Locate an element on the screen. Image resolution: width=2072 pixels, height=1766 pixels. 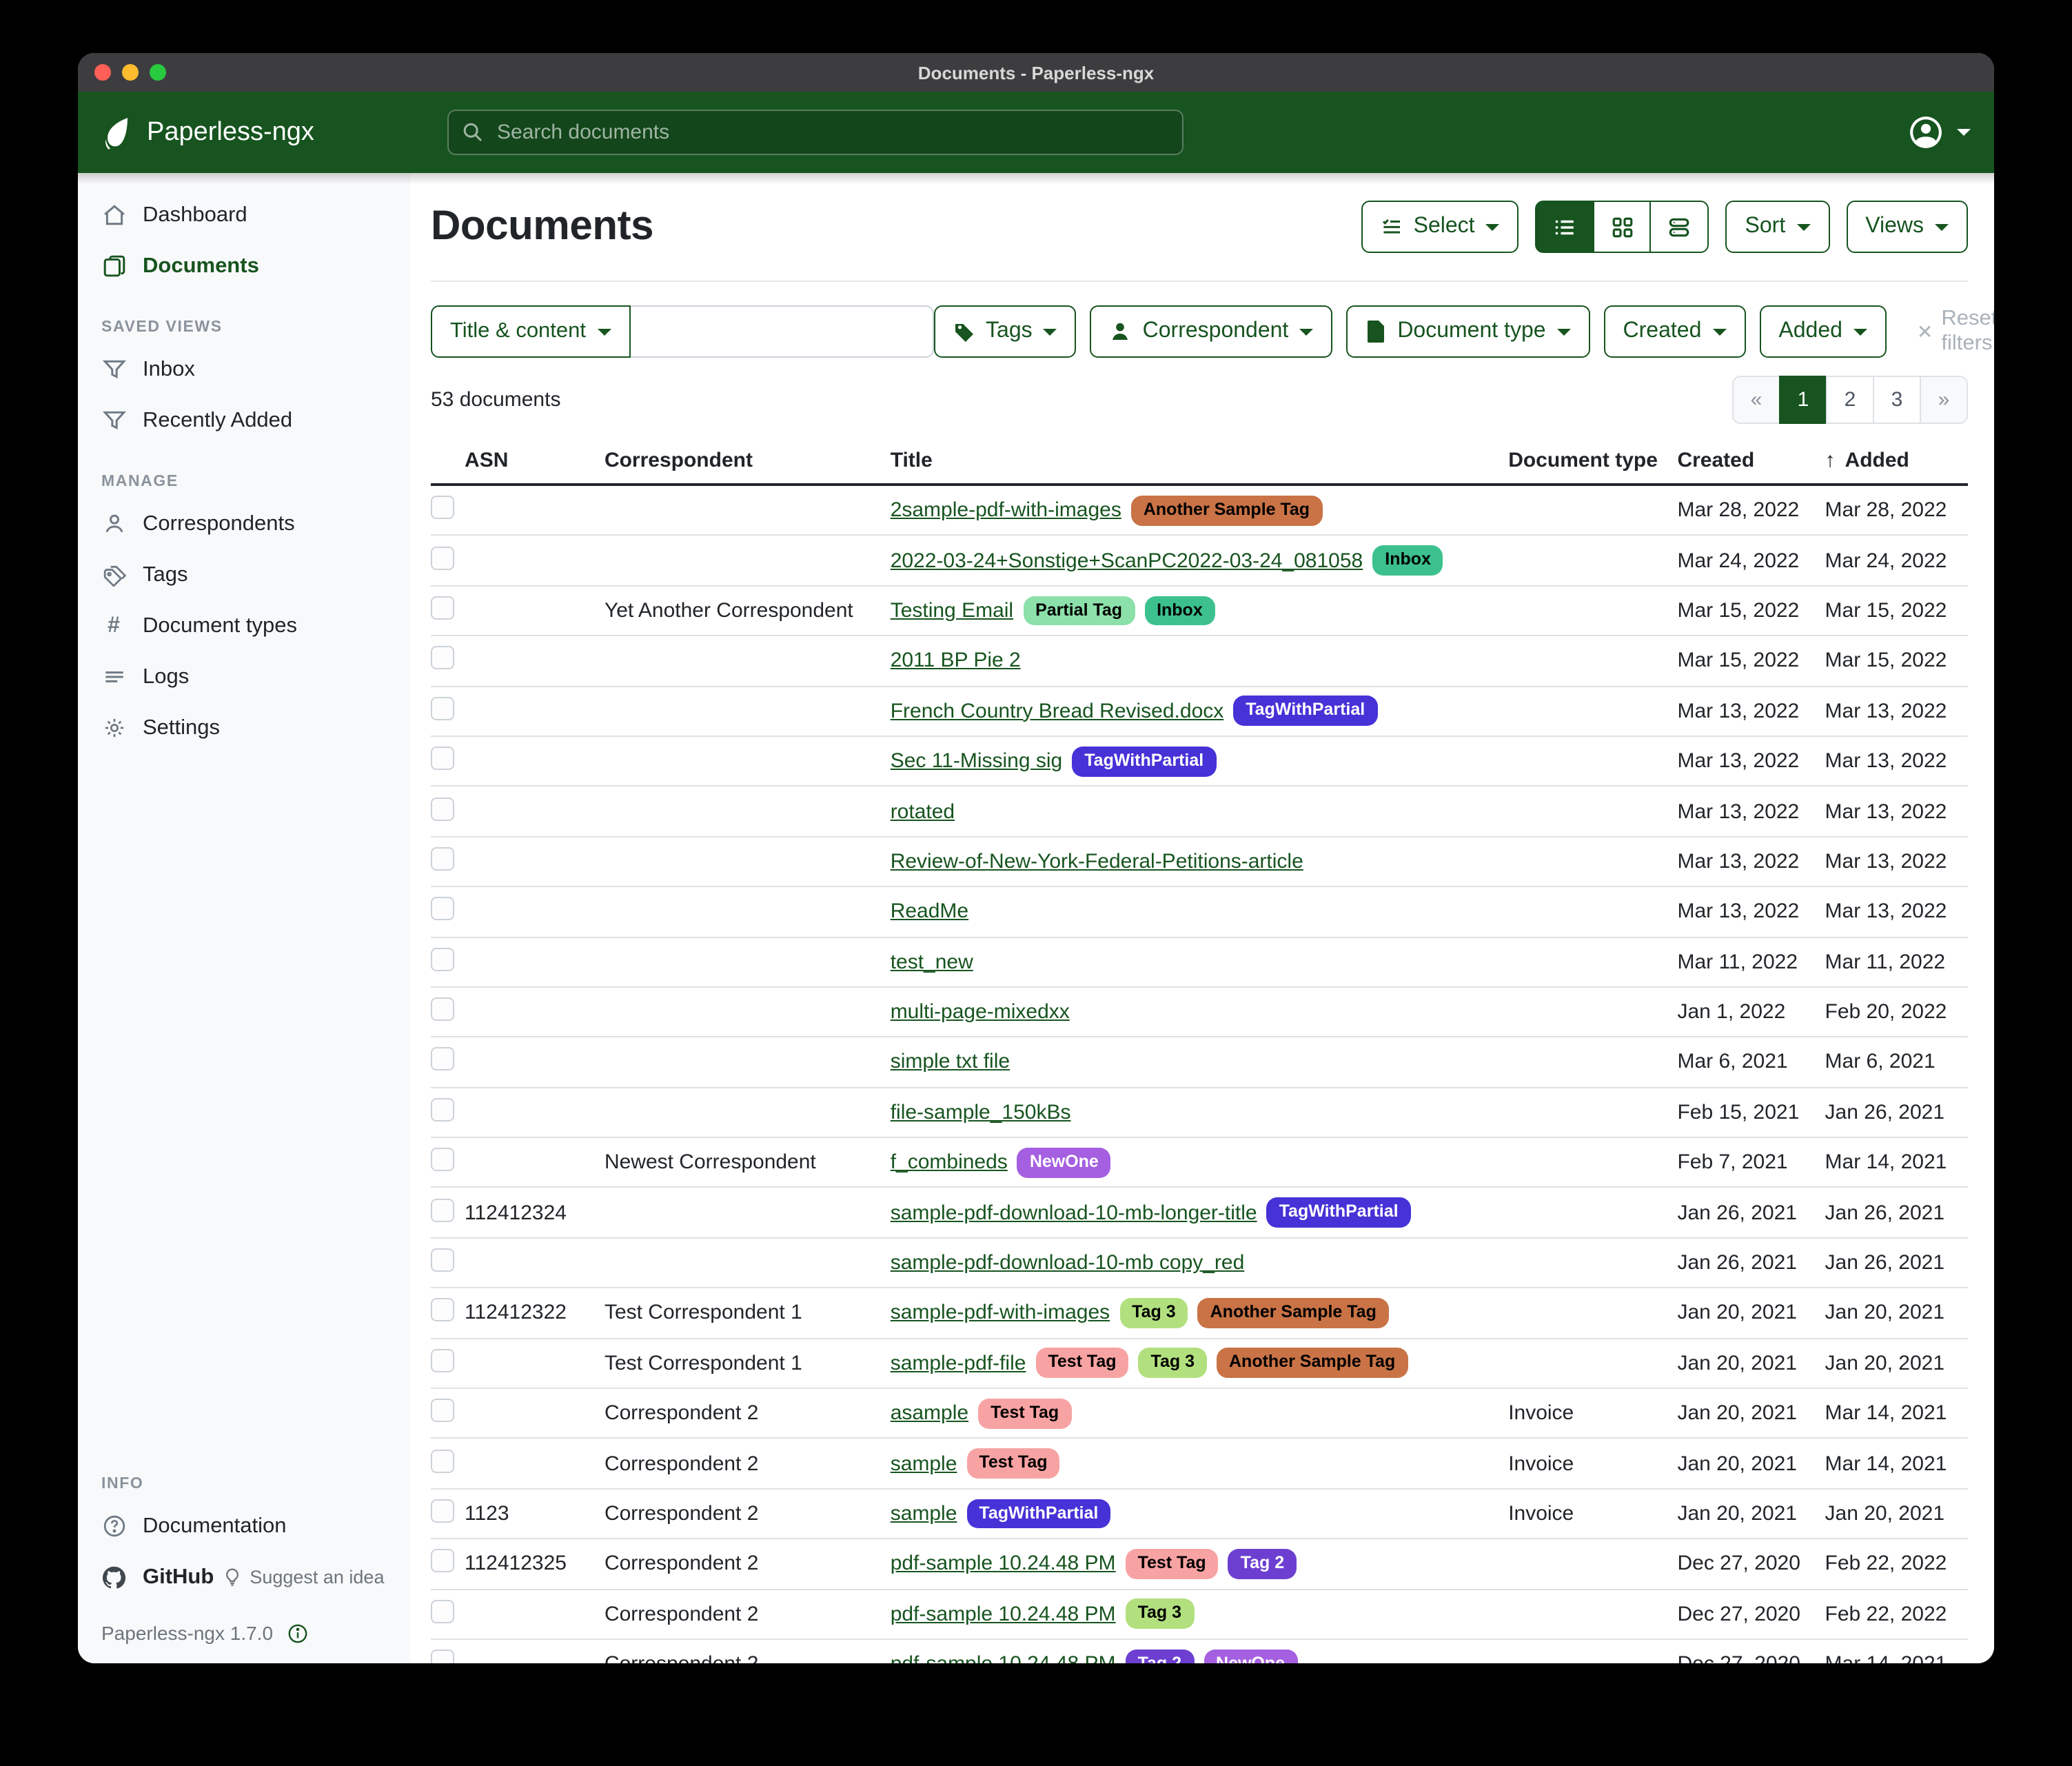
minimize-window-button is located at coordinates (130, 72).